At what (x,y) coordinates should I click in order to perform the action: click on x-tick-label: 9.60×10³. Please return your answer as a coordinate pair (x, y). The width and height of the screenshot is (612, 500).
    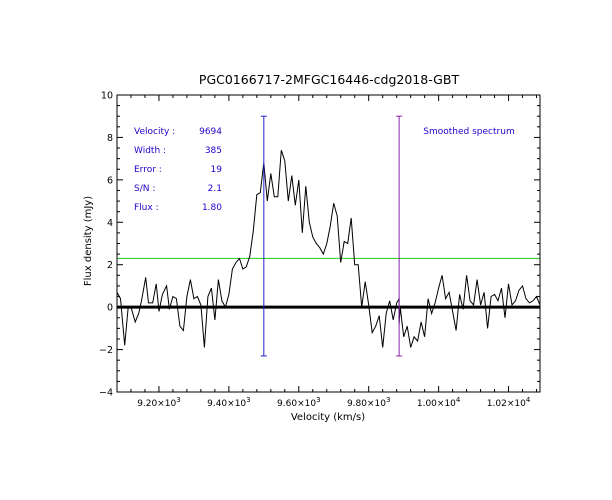
    Looking at the image, I should click on (299, 402).